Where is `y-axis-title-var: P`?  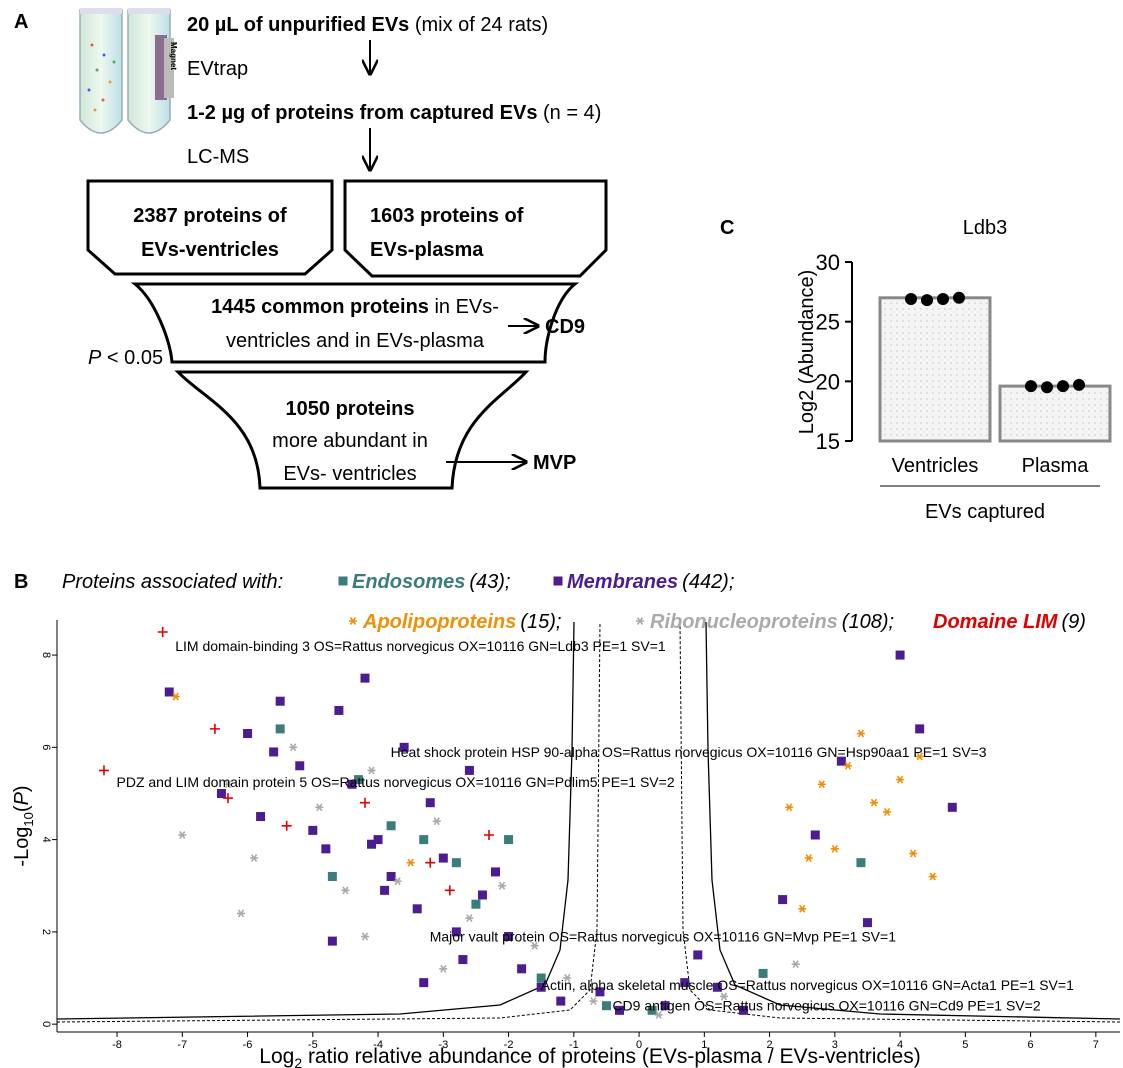 y-axis-title-var: P is located at coordinates (22, 798).